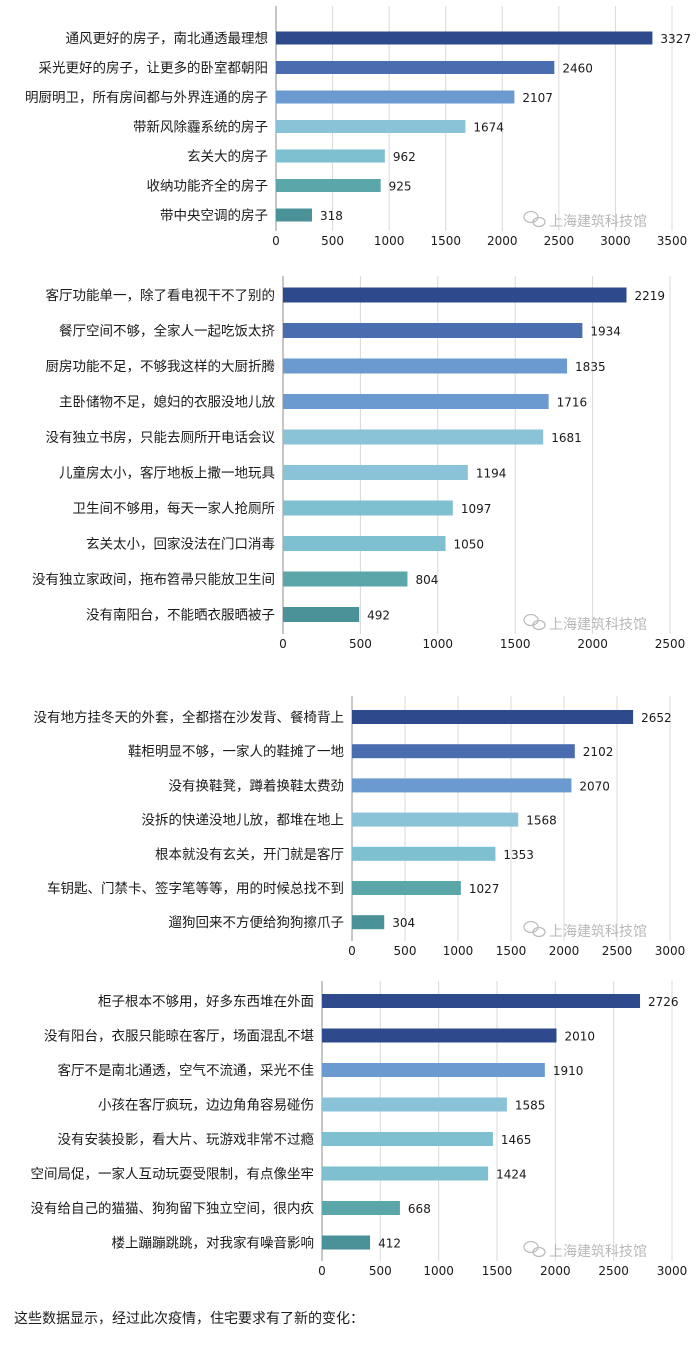 Image resolution: width=700 pixels, height=1350 pixels. I want to click on category-label: 通风更好的房子，南北通透最理想, so click(167, 39).